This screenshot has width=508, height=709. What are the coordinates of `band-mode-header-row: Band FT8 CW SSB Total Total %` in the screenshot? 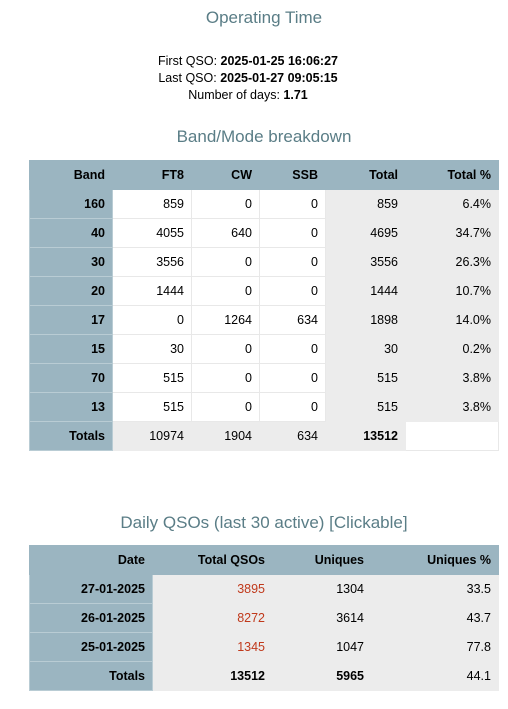 It's located at (264, 175).